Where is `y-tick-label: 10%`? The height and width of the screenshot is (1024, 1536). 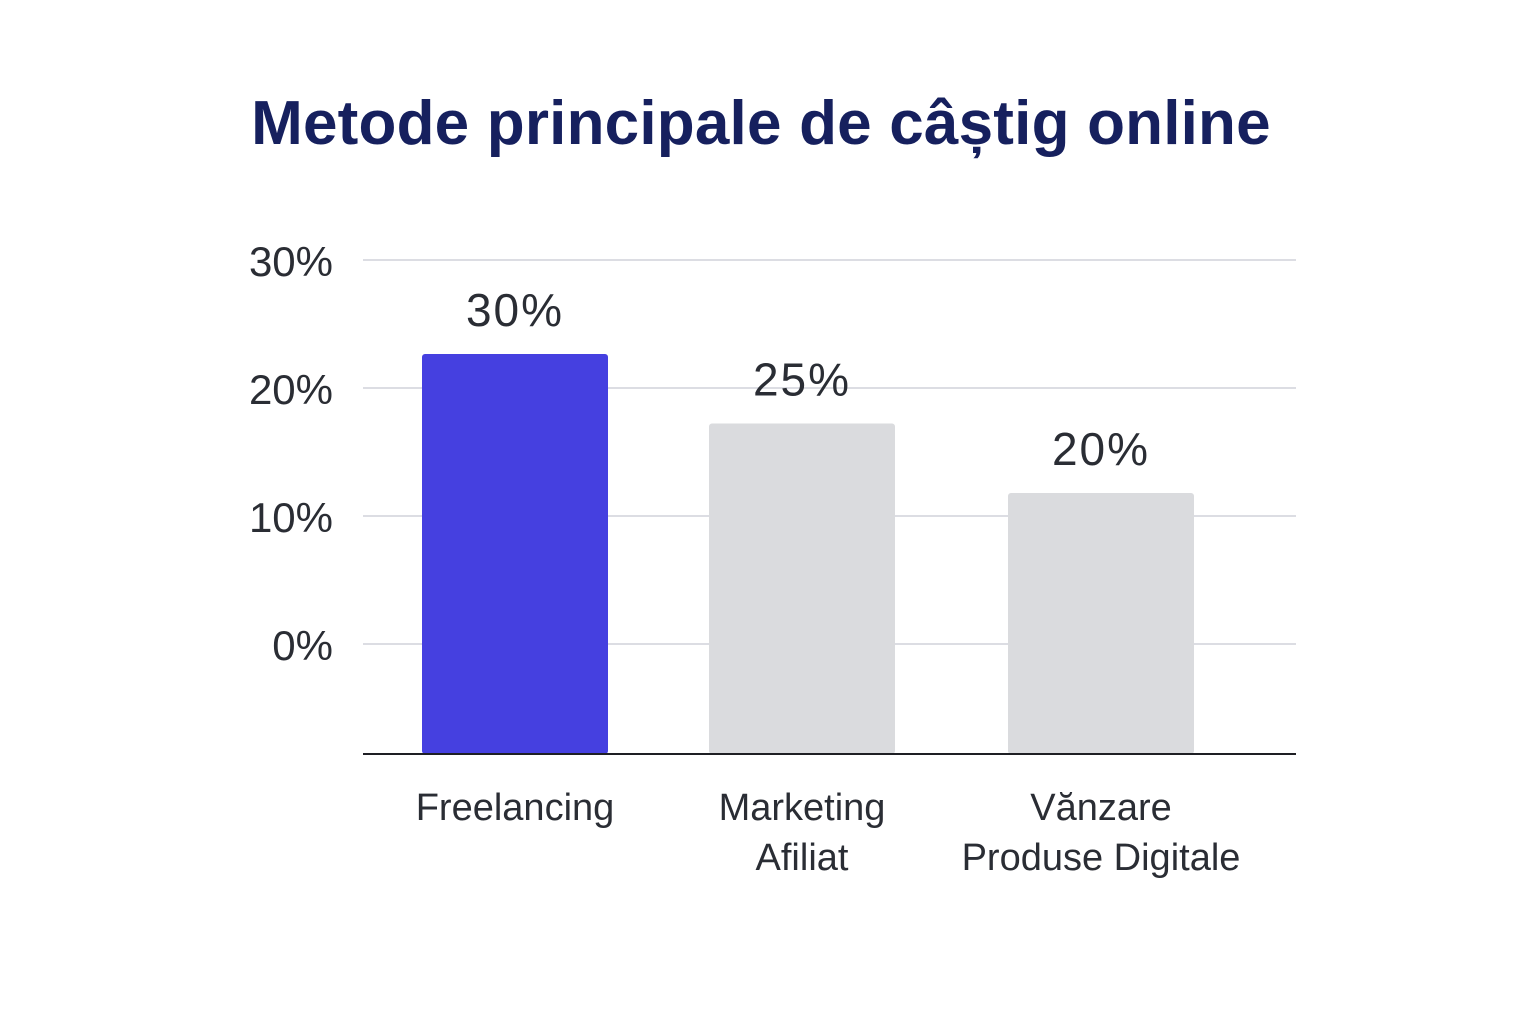
y-tick-label: 10% is located at coordinates (291, 517).